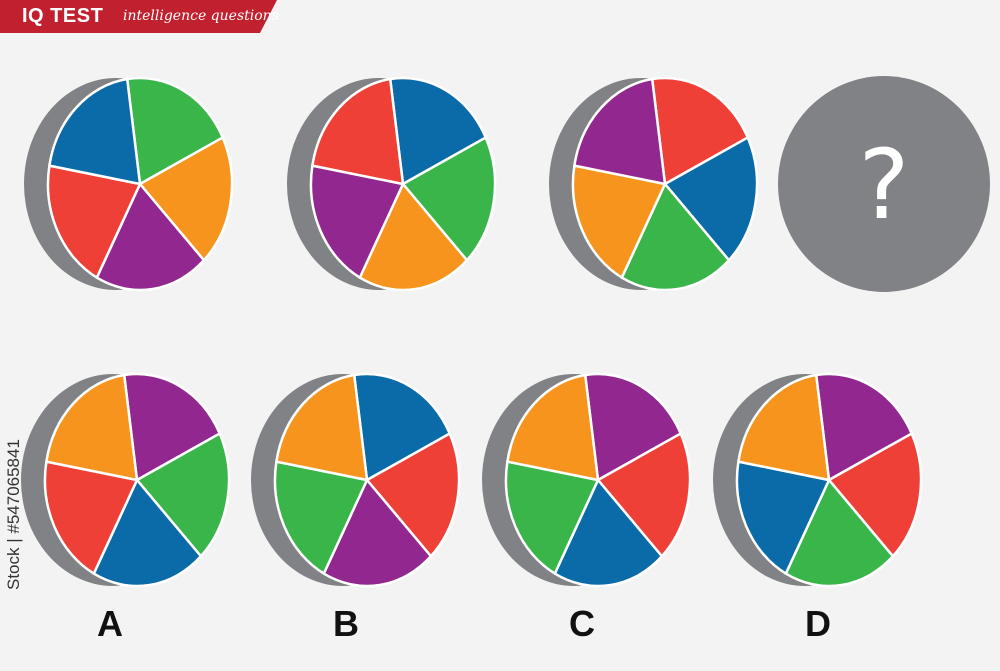 Image resolution: width=1000 pixels, height=671 pixels. Describe the element at coordinates (13, 514) in the screenshot. I see `stock-watermark: Stock | #547065841` at that location.